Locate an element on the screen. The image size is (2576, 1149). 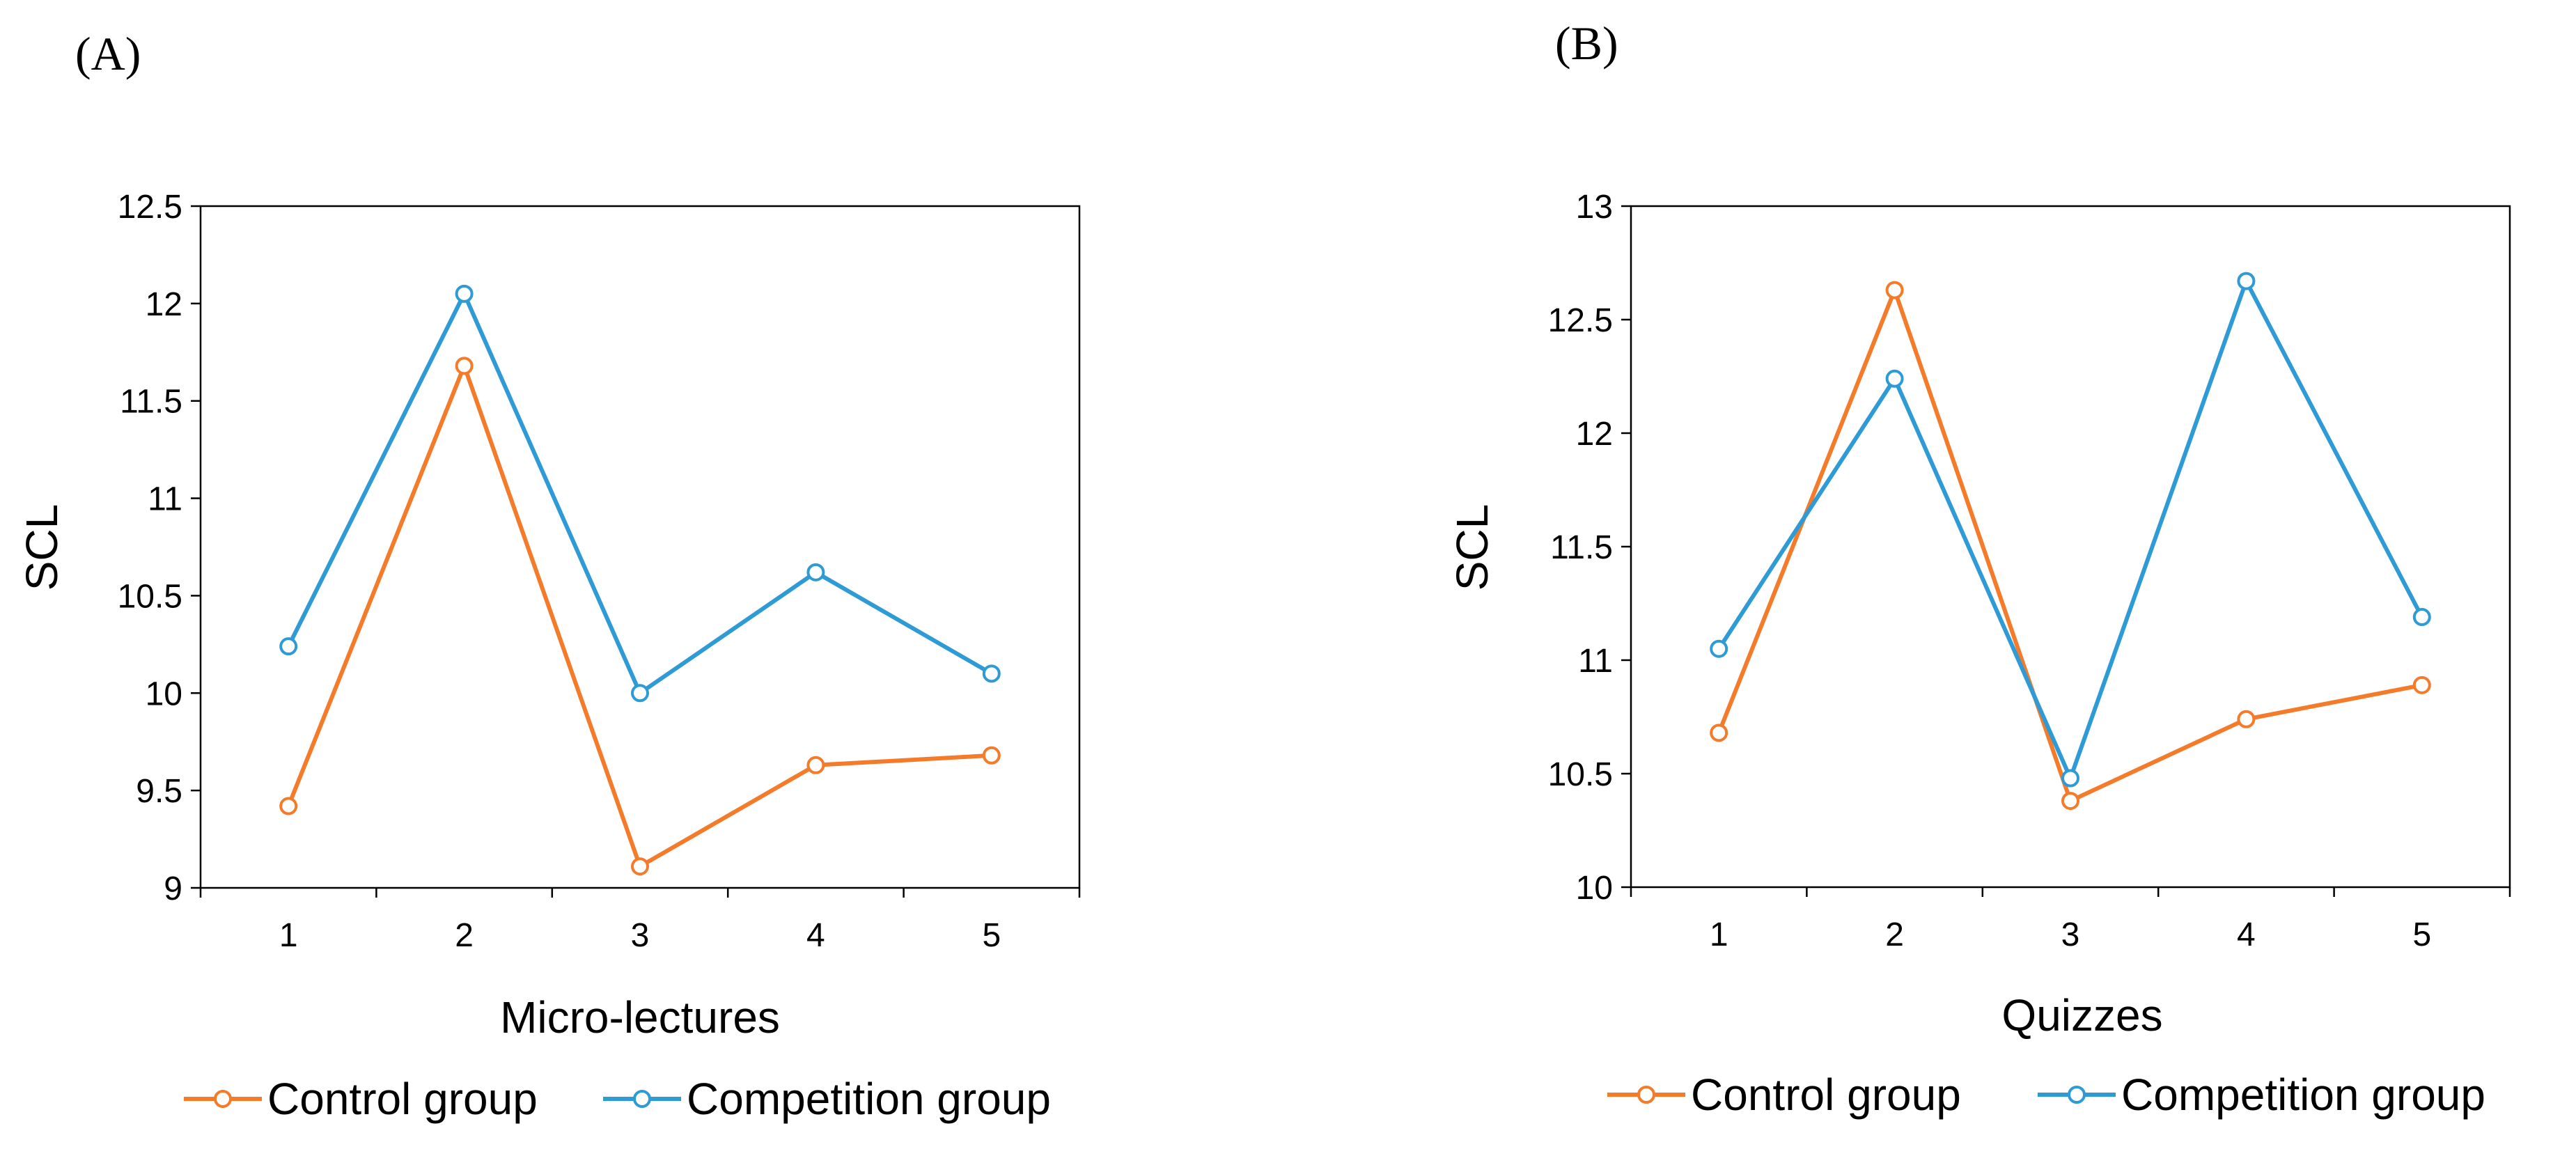
series-layer-a is located at coordinates (640, 580).